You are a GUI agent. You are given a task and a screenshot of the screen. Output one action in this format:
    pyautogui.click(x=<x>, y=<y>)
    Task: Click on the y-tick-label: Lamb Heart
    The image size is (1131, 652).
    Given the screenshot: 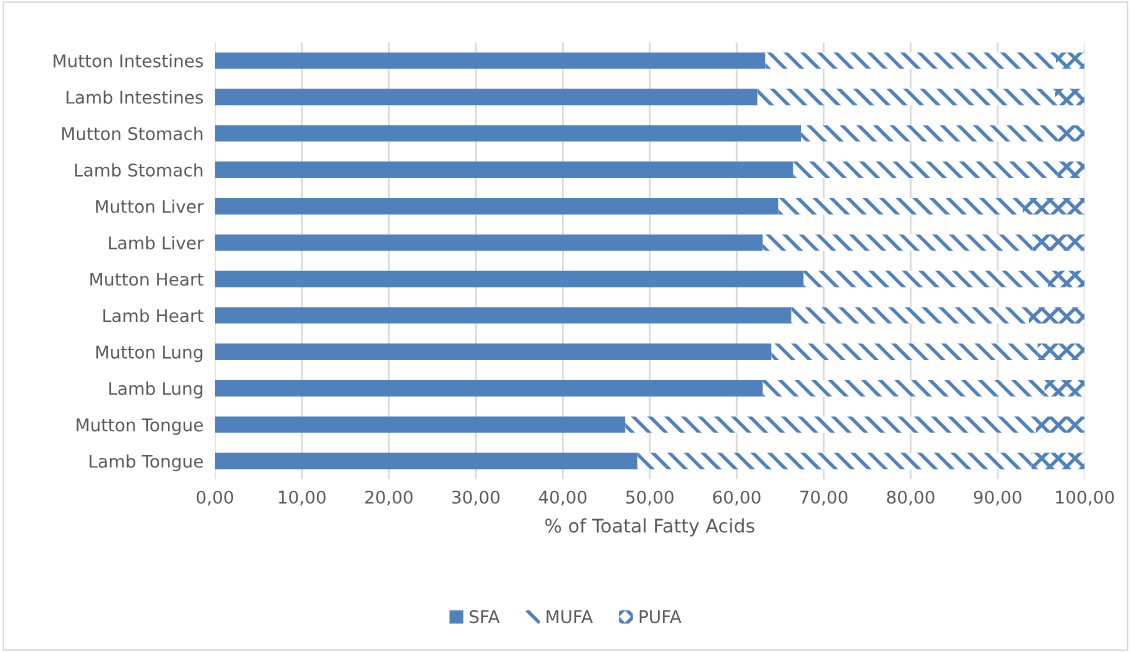 What is the action you would take?
    pyautogui.click(x=153, y=315)
    